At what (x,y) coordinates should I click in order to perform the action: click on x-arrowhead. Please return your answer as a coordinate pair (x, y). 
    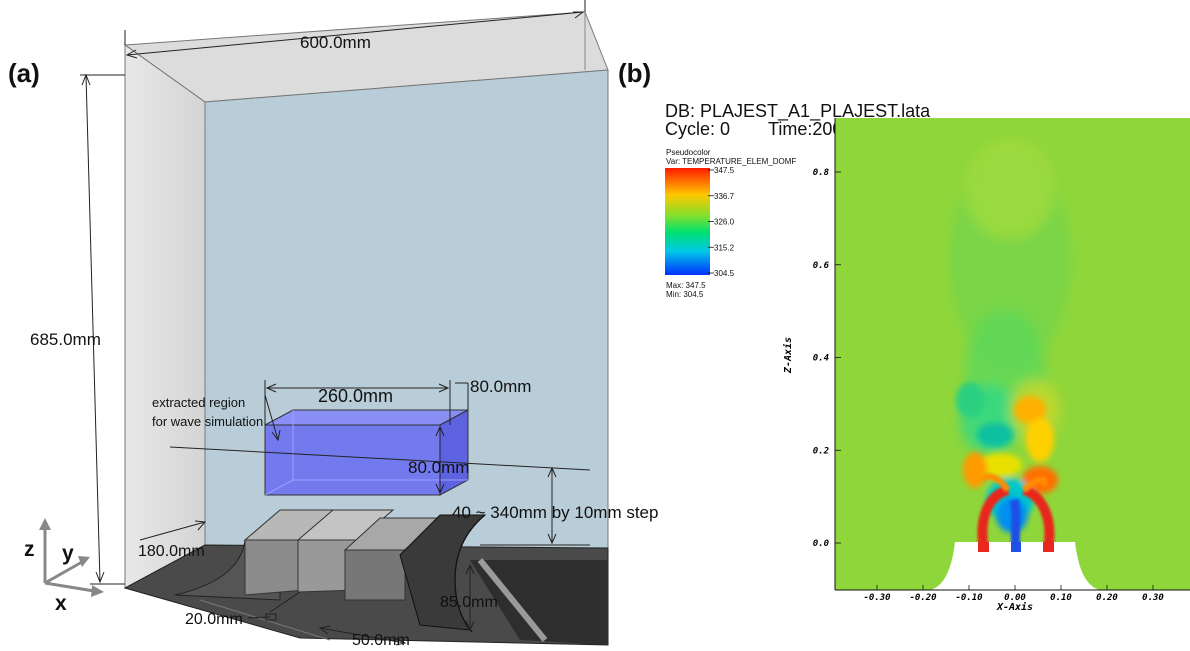
    Looking at the image, I should click on (97, 591).